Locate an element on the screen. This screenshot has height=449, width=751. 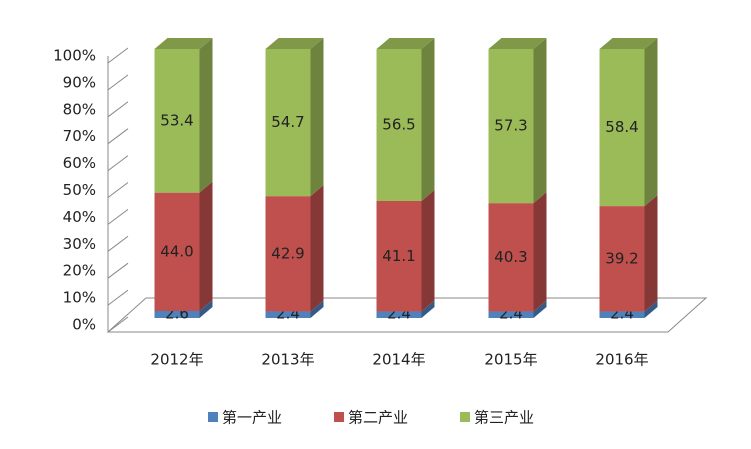
data-label: 42.9 is located at coordinates (287, 253).